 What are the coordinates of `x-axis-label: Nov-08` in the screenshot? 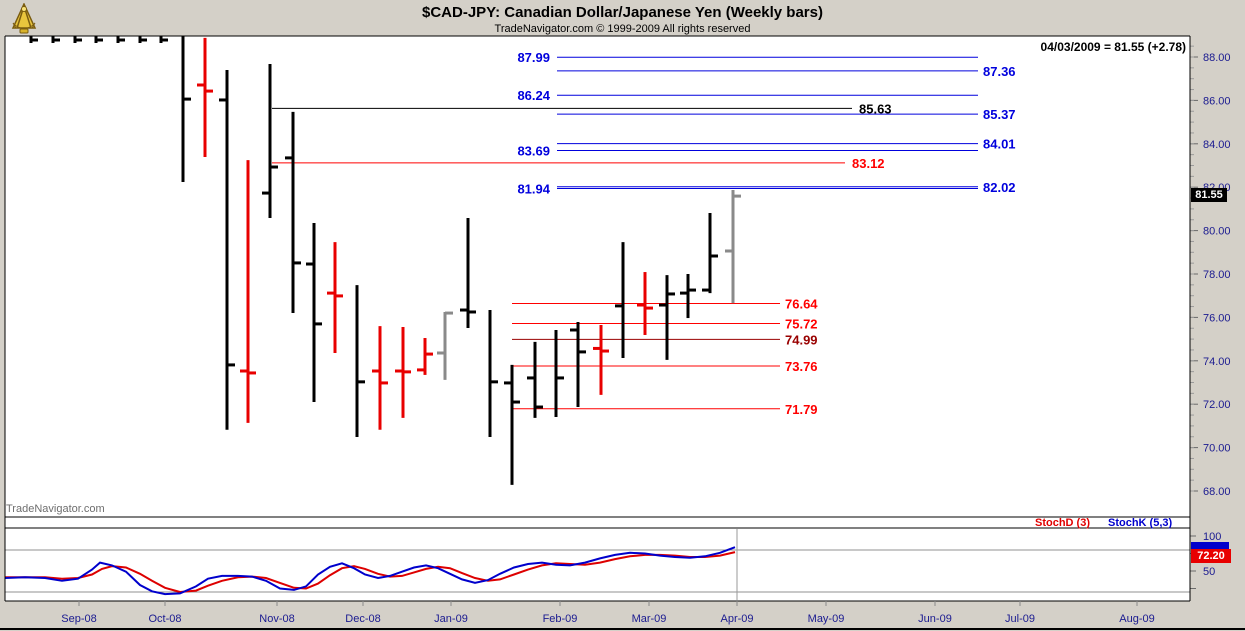 It's located at (276, 619).